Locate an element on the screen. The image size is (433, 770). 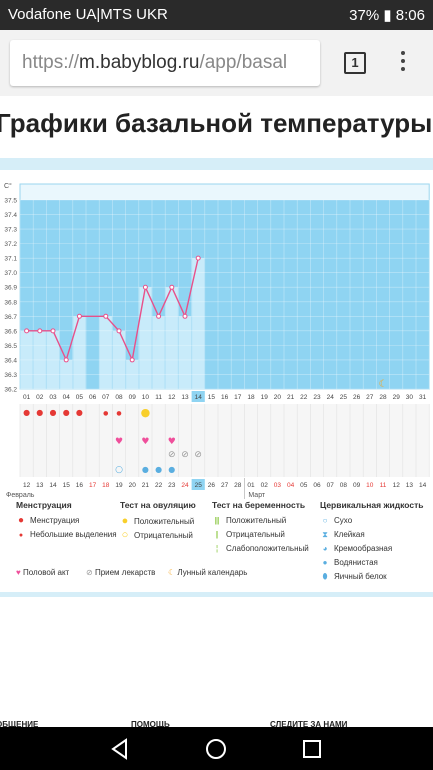
calendar-day-label: 05 is located at coordinates (304, 485).